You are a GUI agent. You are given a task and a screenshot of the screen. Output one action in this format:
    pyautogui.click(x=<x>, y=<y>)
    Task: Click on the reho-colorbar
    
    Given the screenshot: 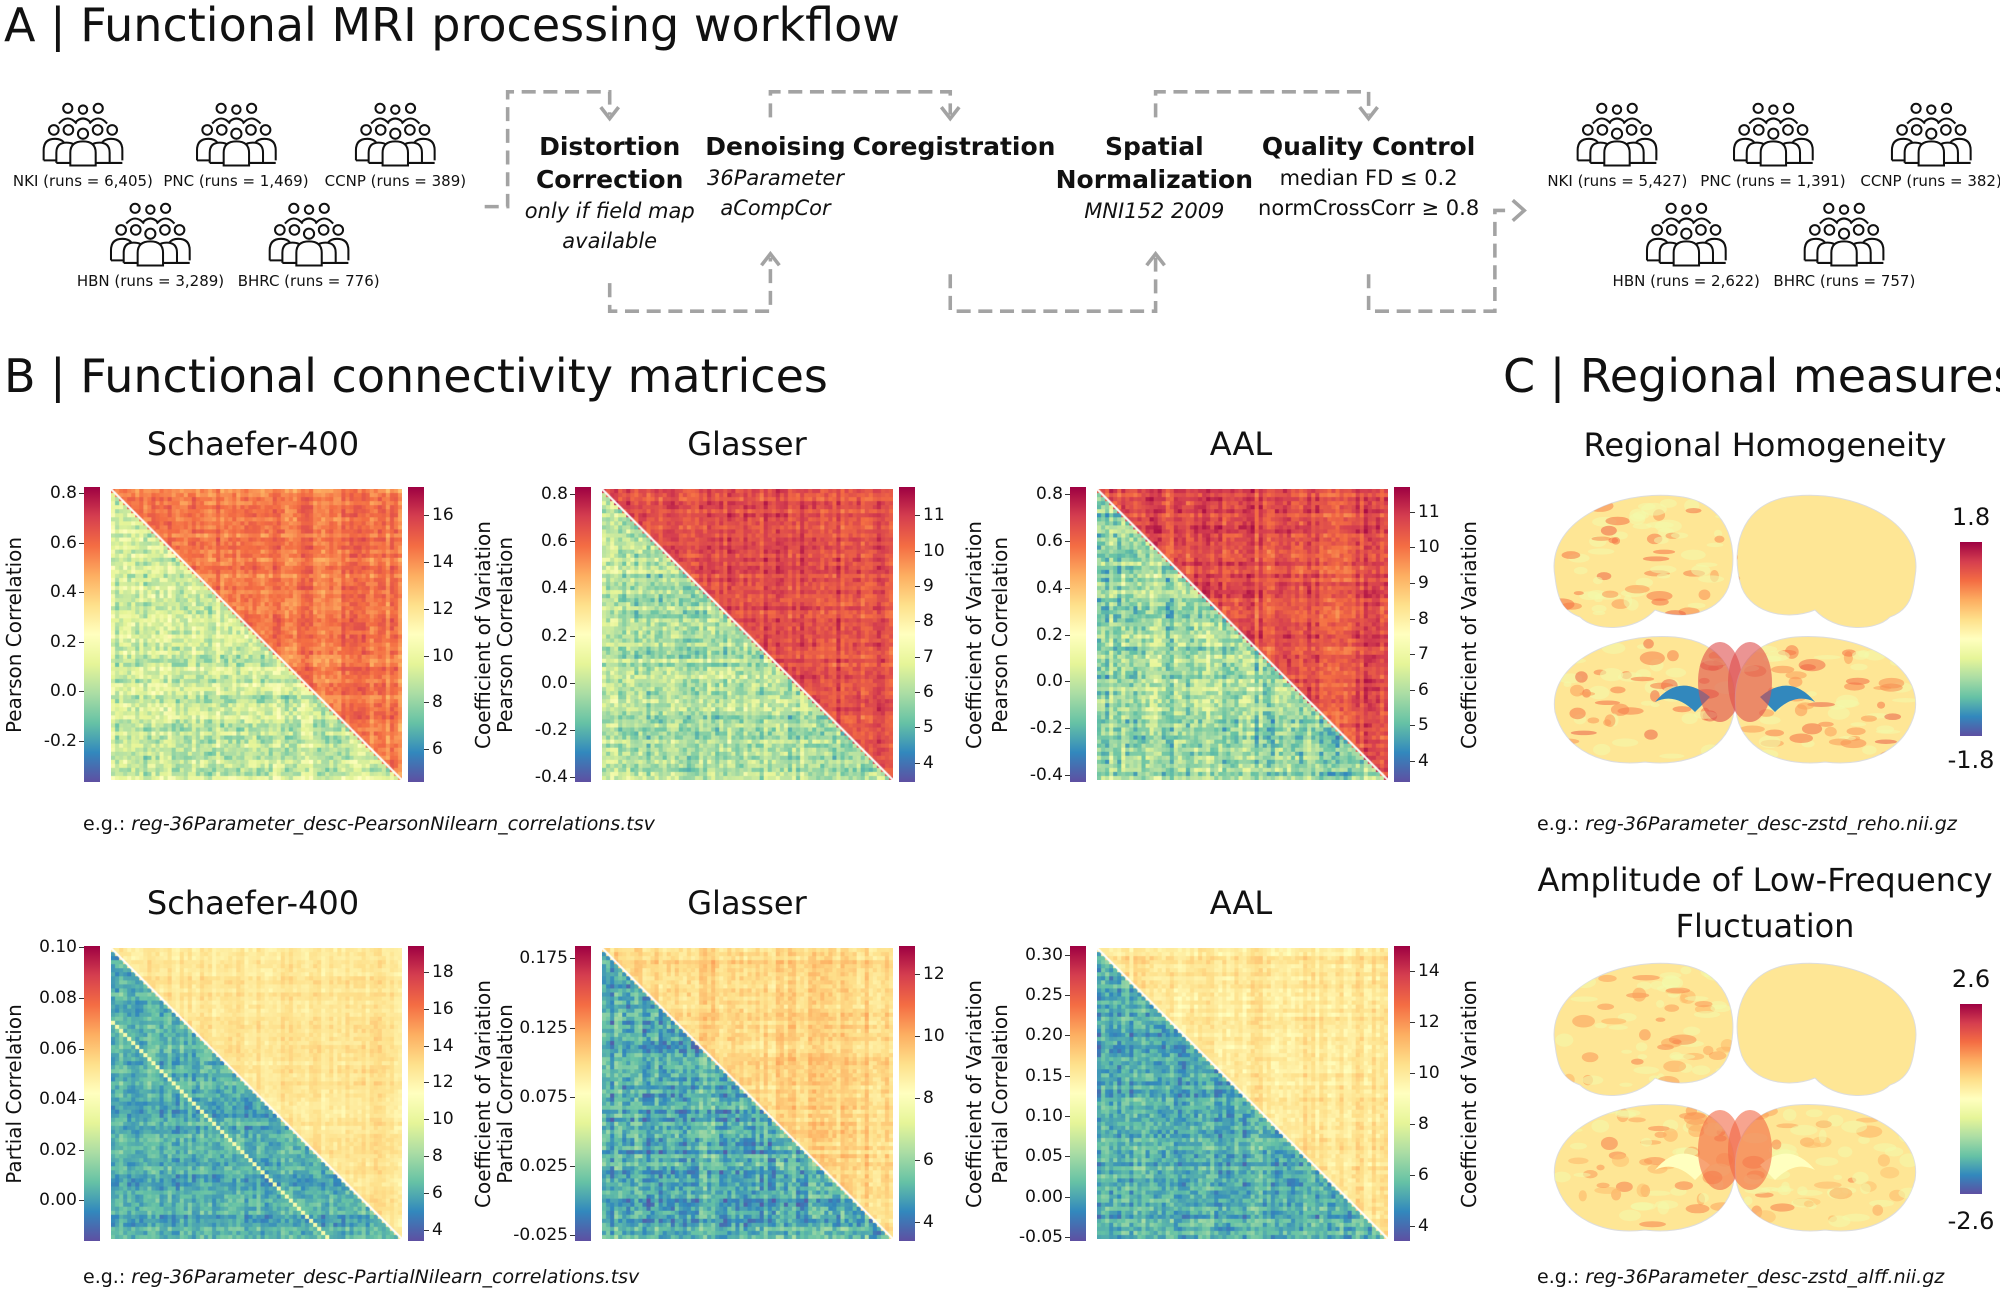 What is the action you would take?
    pyautogui.click(x=1971, y=639)
    